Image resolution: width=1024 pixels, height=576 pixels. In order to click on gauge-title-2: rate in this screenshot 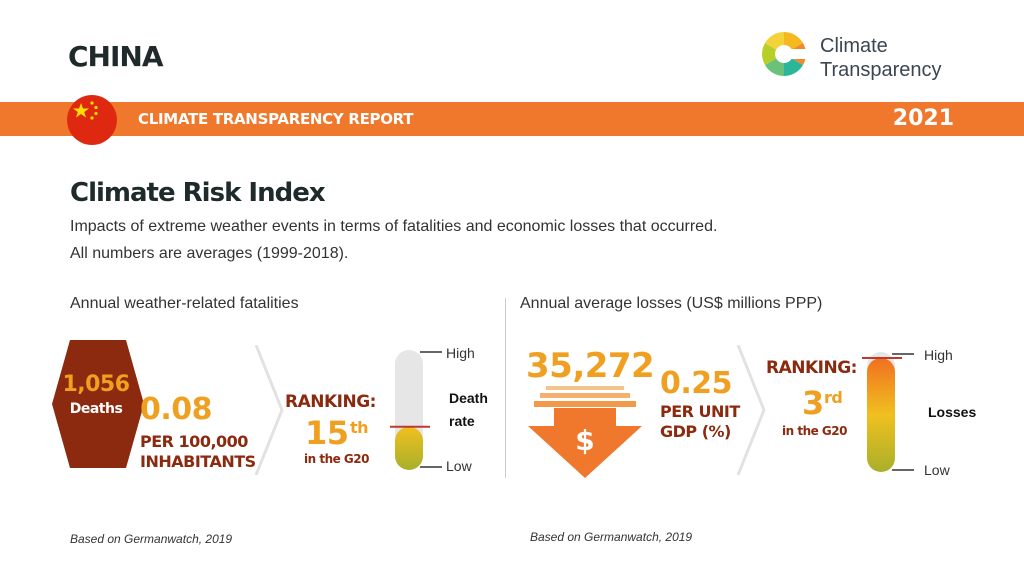, I will do `click(462, 421)`.